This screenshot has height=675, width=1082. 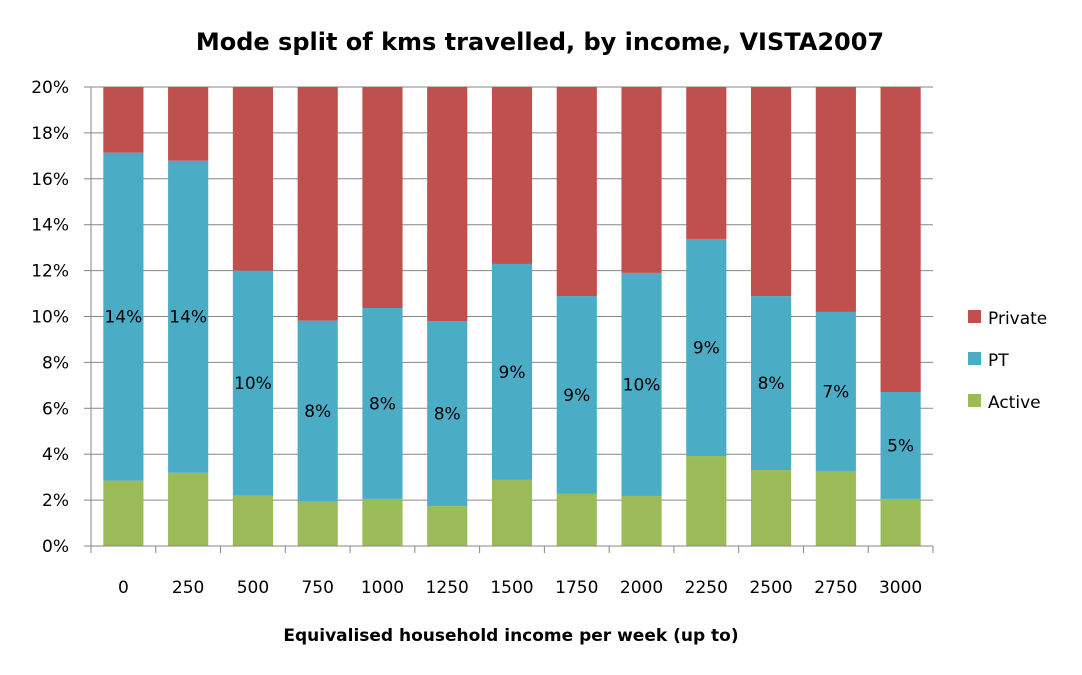 I want to click on x-tick-label: 2500, so click(x=770, y=588).